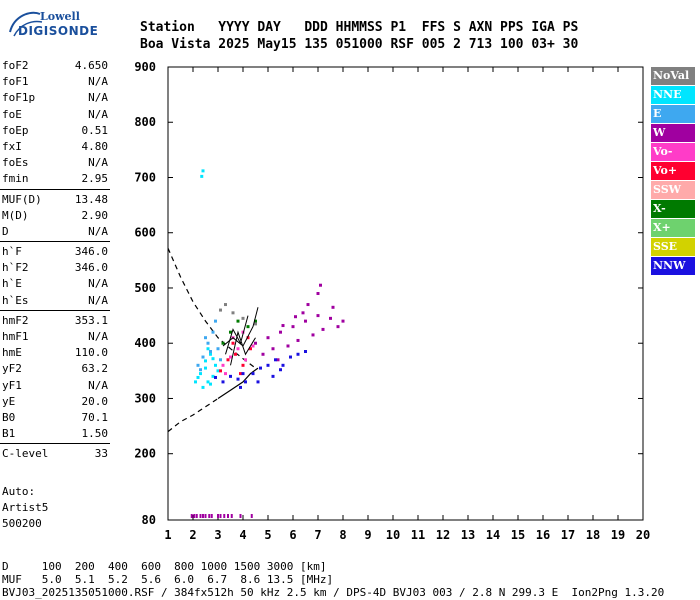 This screenshot has width=700, height=600. Describe the element at coordinates (393, 535) in the screenshot. I see `x-tick-label: 10` at that location.